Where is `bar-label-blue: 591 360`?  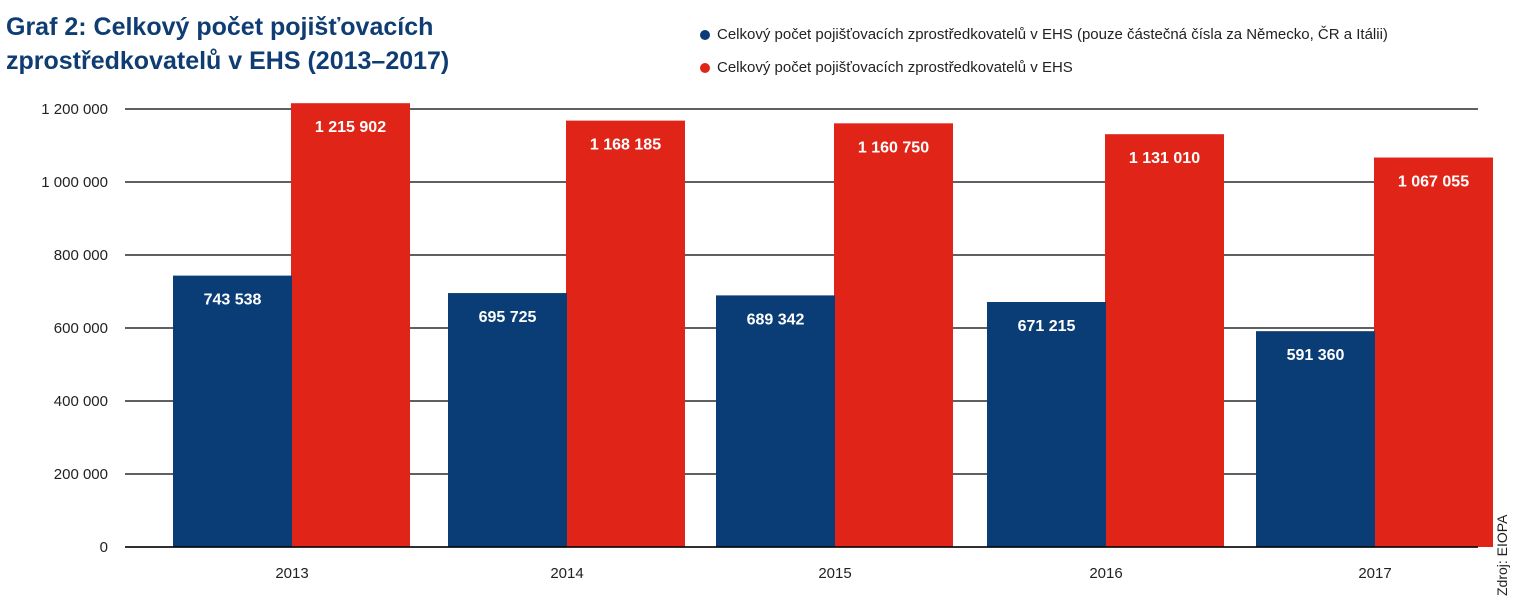 bar-label-blue: 591 360 is located at coordinates (1316, 355).